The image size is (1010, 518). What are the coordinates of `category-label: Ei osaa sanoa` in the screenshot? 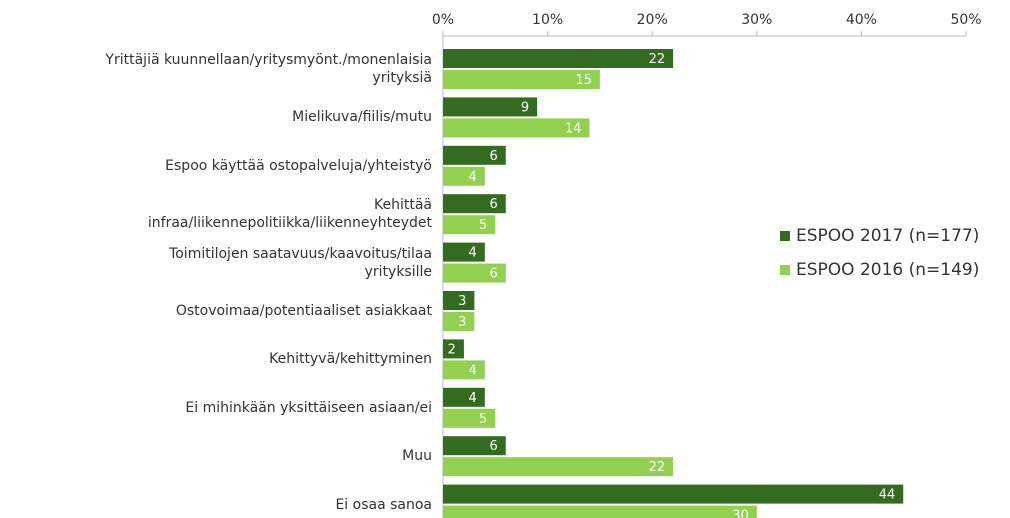 It's located at (383, 504).